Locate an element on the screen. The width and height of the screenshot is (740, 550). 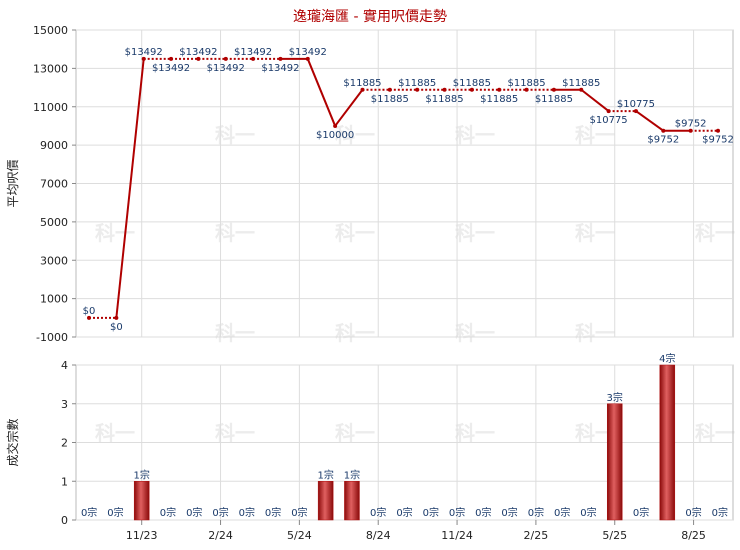
y-tick-label: 9000 is located at coordinates (54, 145).